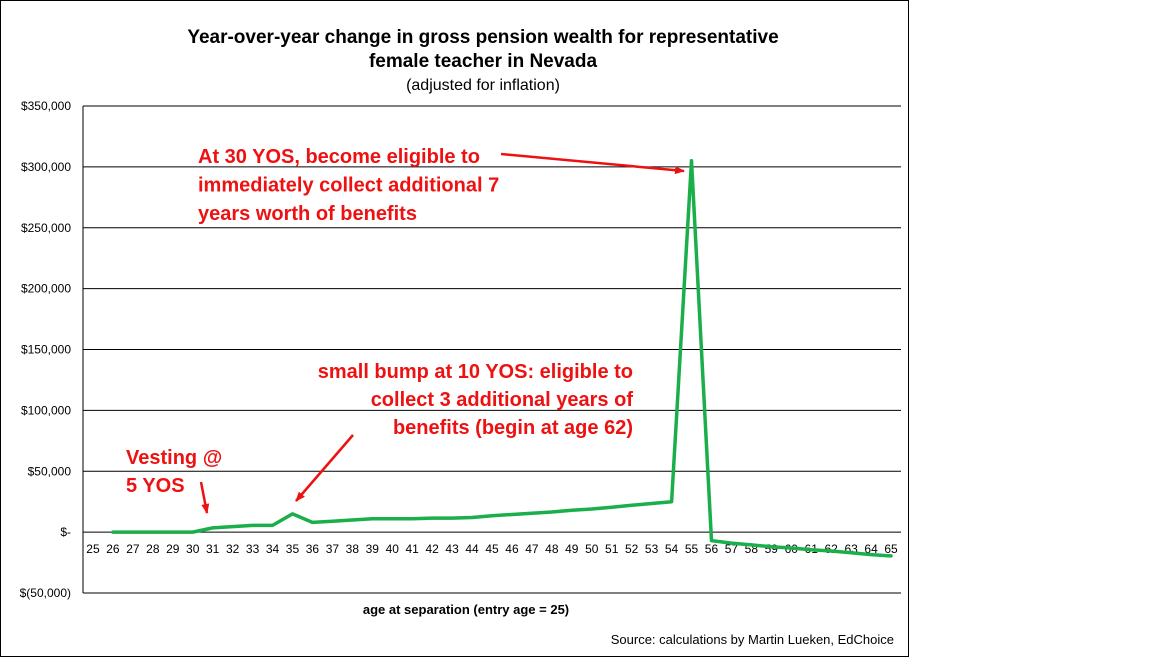 Image resolution: width=1152 pixels, height=659 pixels. Describe the element at coordinates (273, 549) in the screenshot. I see `x-tick-label: 34` at that location.